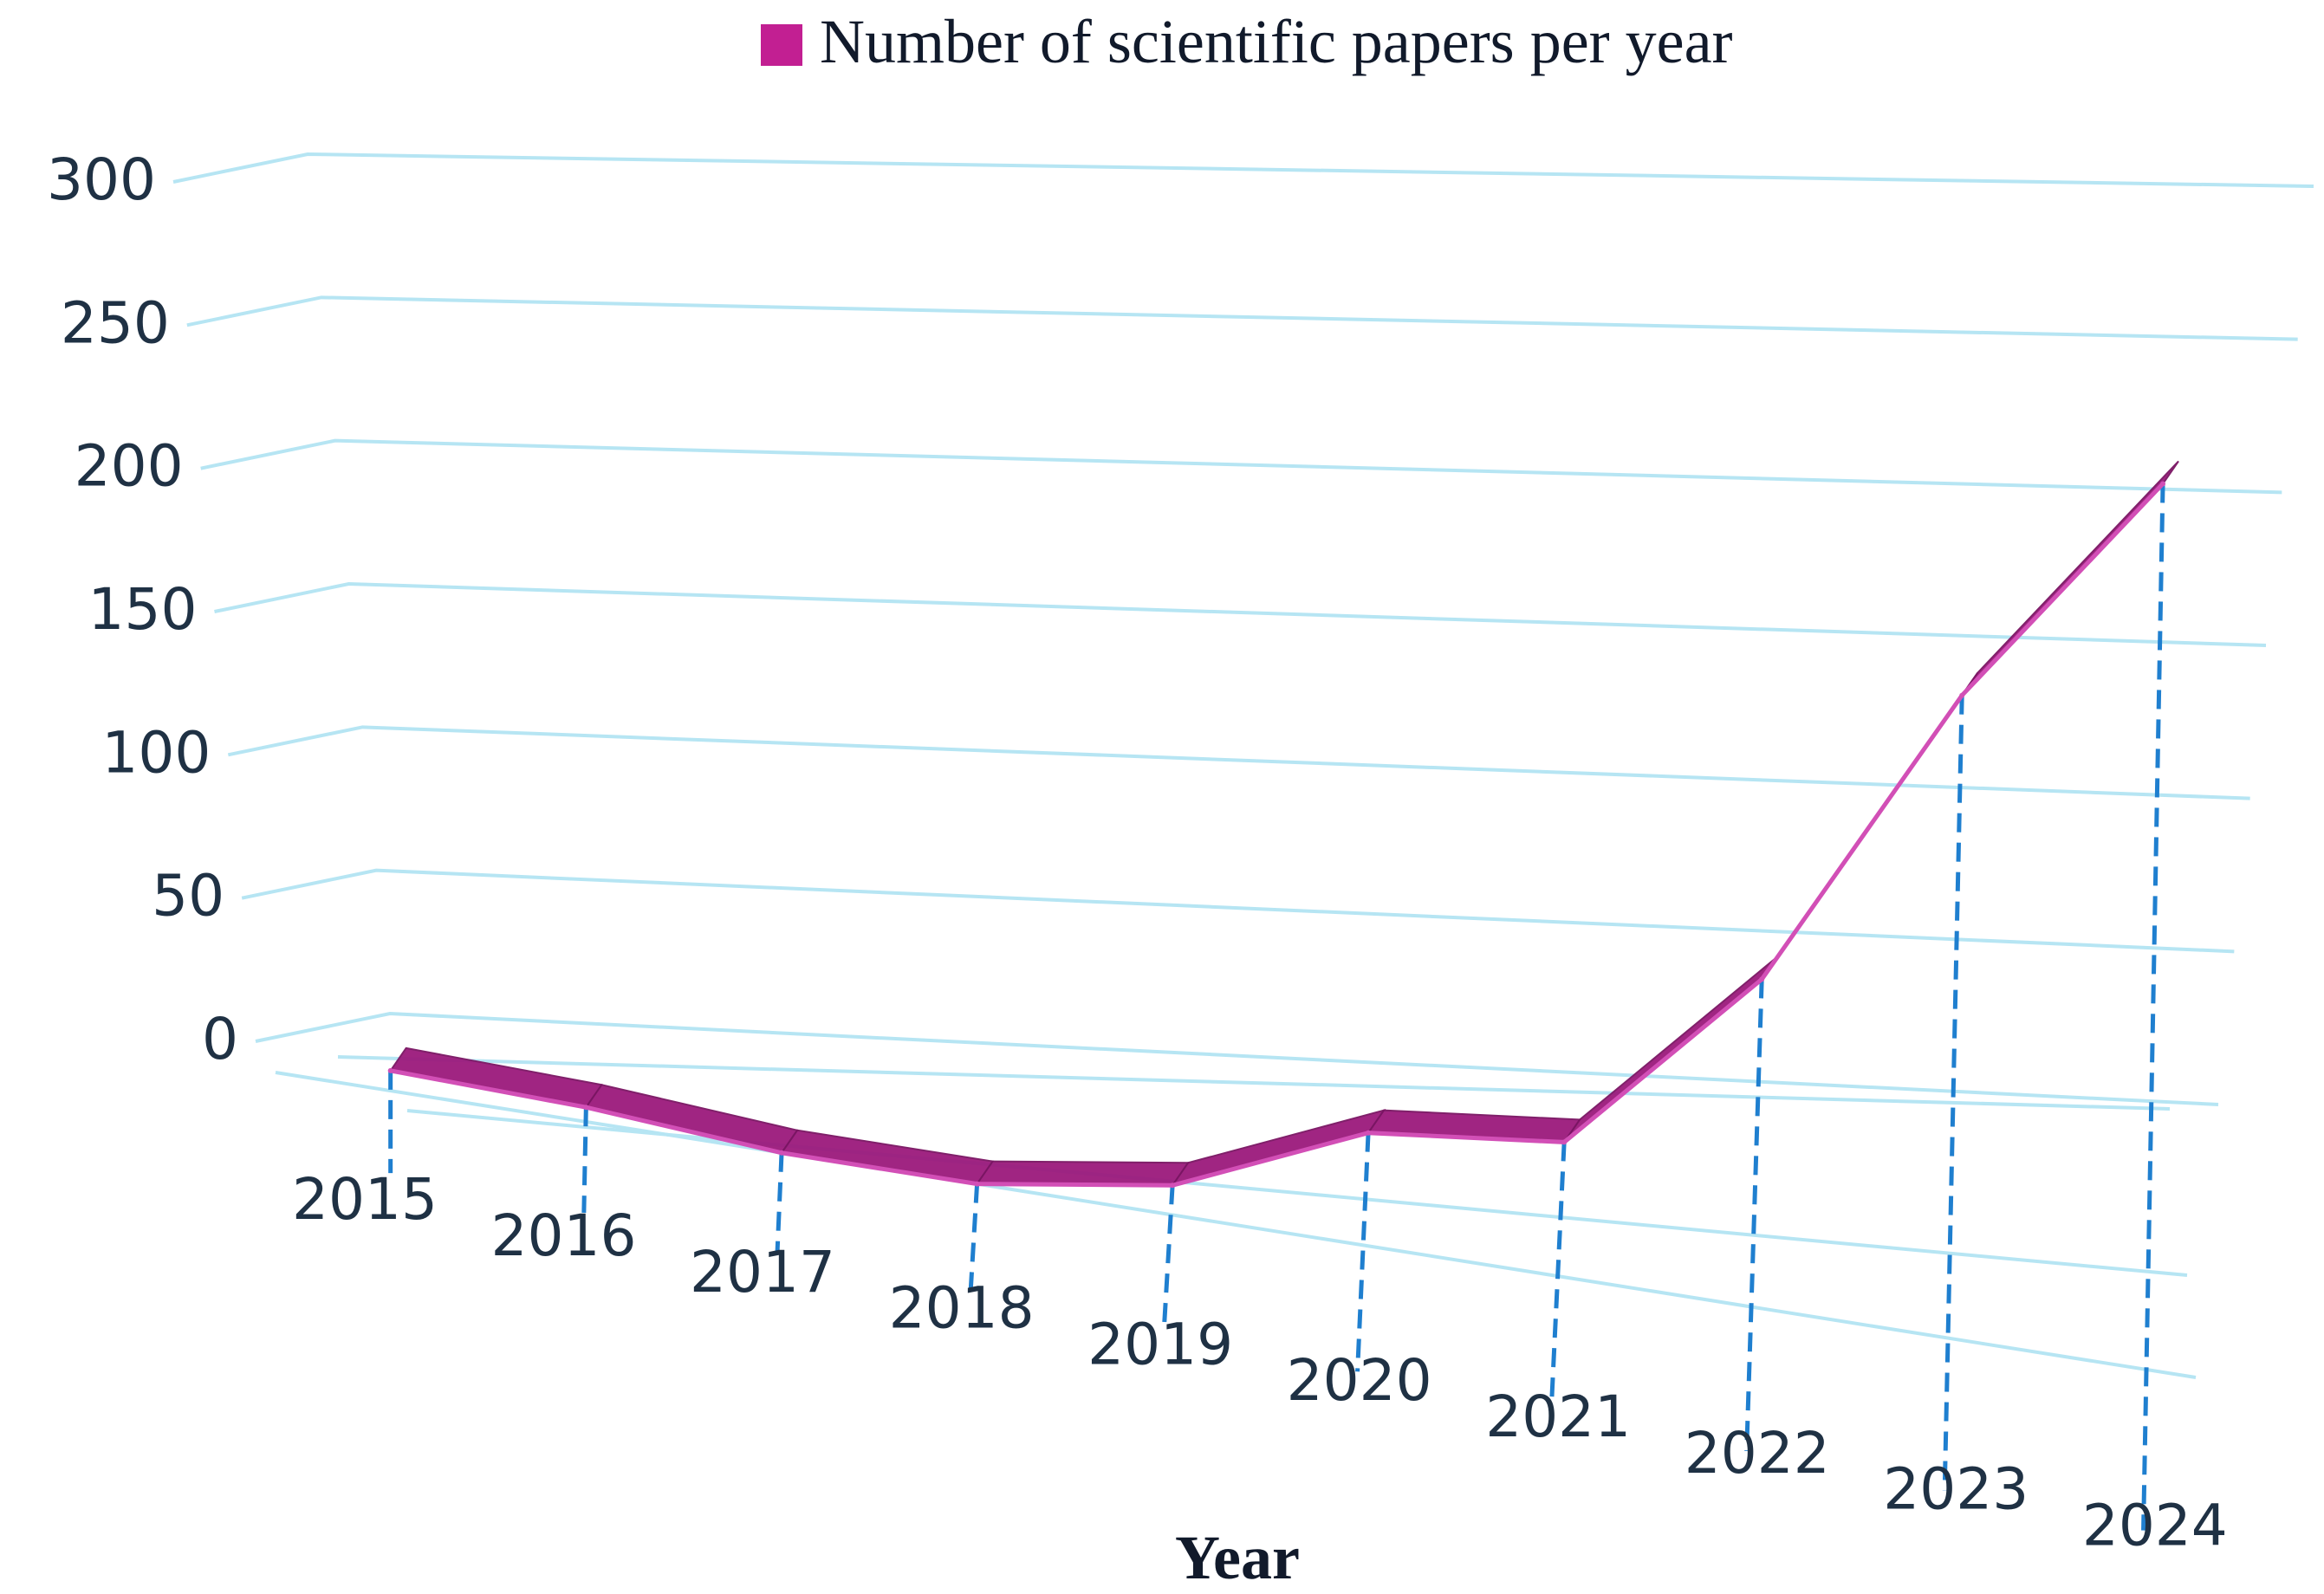 The width and height of the screenshot is (2324, 1594). What do you see at coordinates (1173, 1186) in the screenshot?
I see `data-point-2019` at bounding box center [1173, 1186].